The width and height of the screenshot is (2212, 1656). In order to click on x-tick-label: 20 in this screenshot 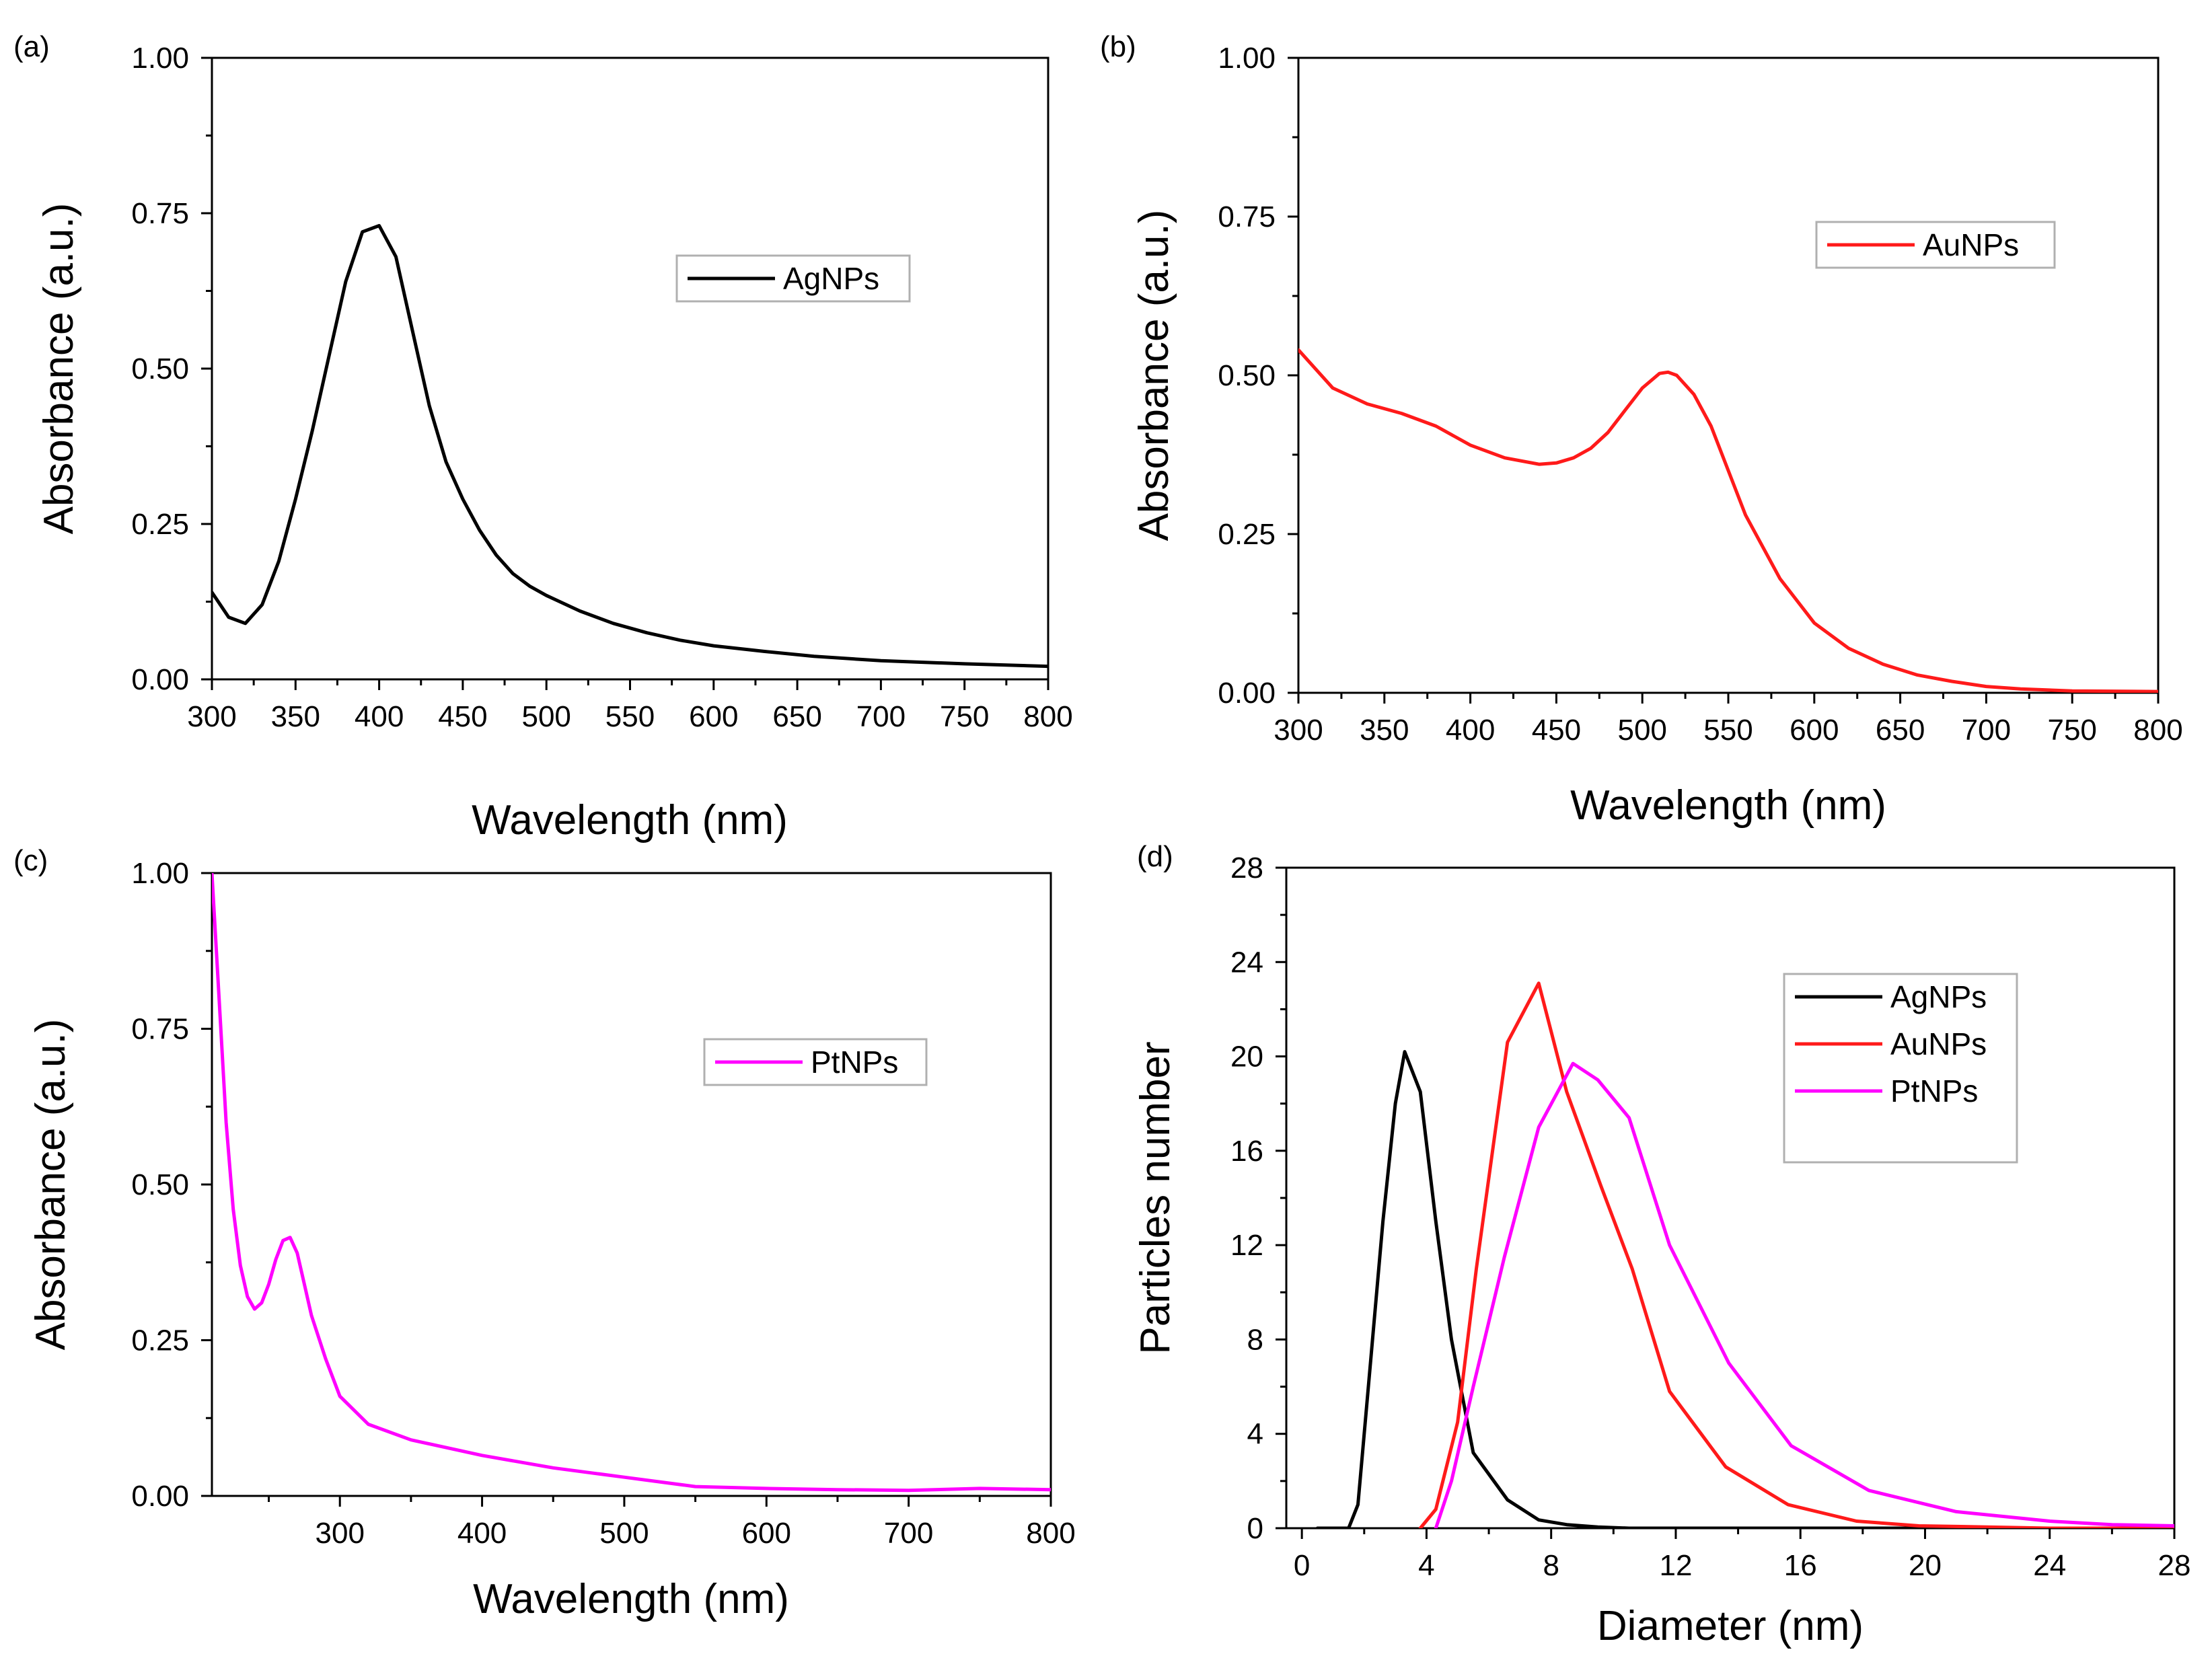, I will do `click(1926, 1565)`.